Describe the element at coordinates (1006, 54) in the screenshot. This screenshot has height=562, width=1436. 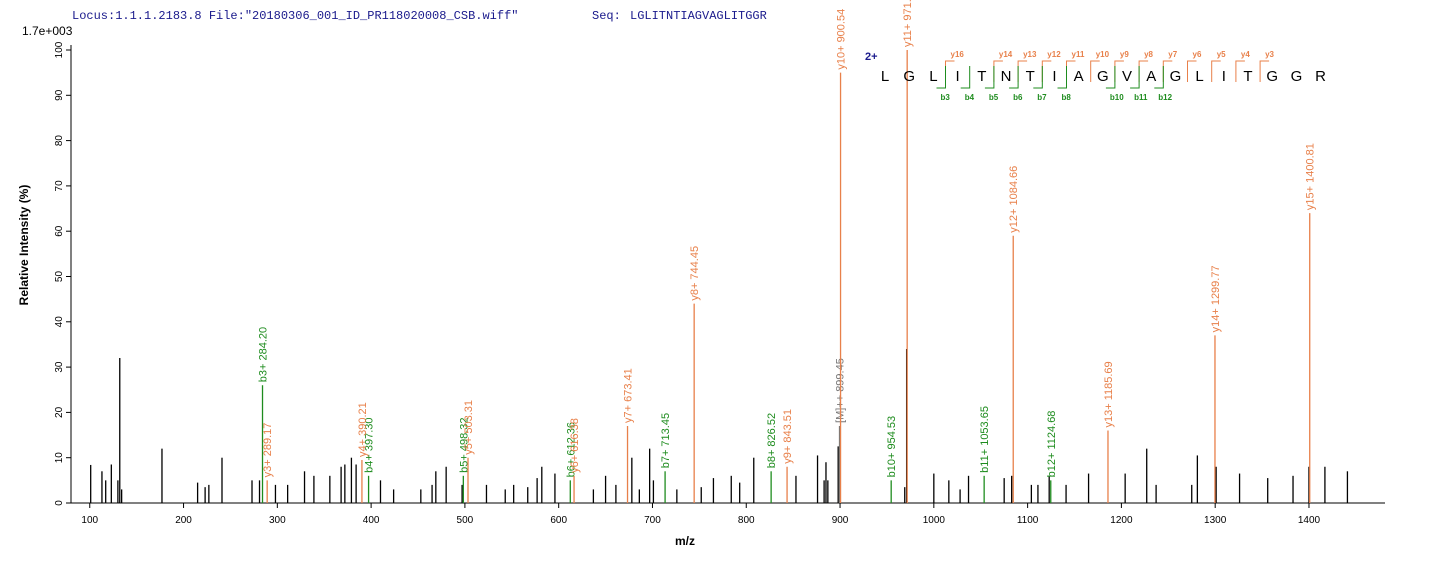
I see `y-ion-label: y14` at that location.